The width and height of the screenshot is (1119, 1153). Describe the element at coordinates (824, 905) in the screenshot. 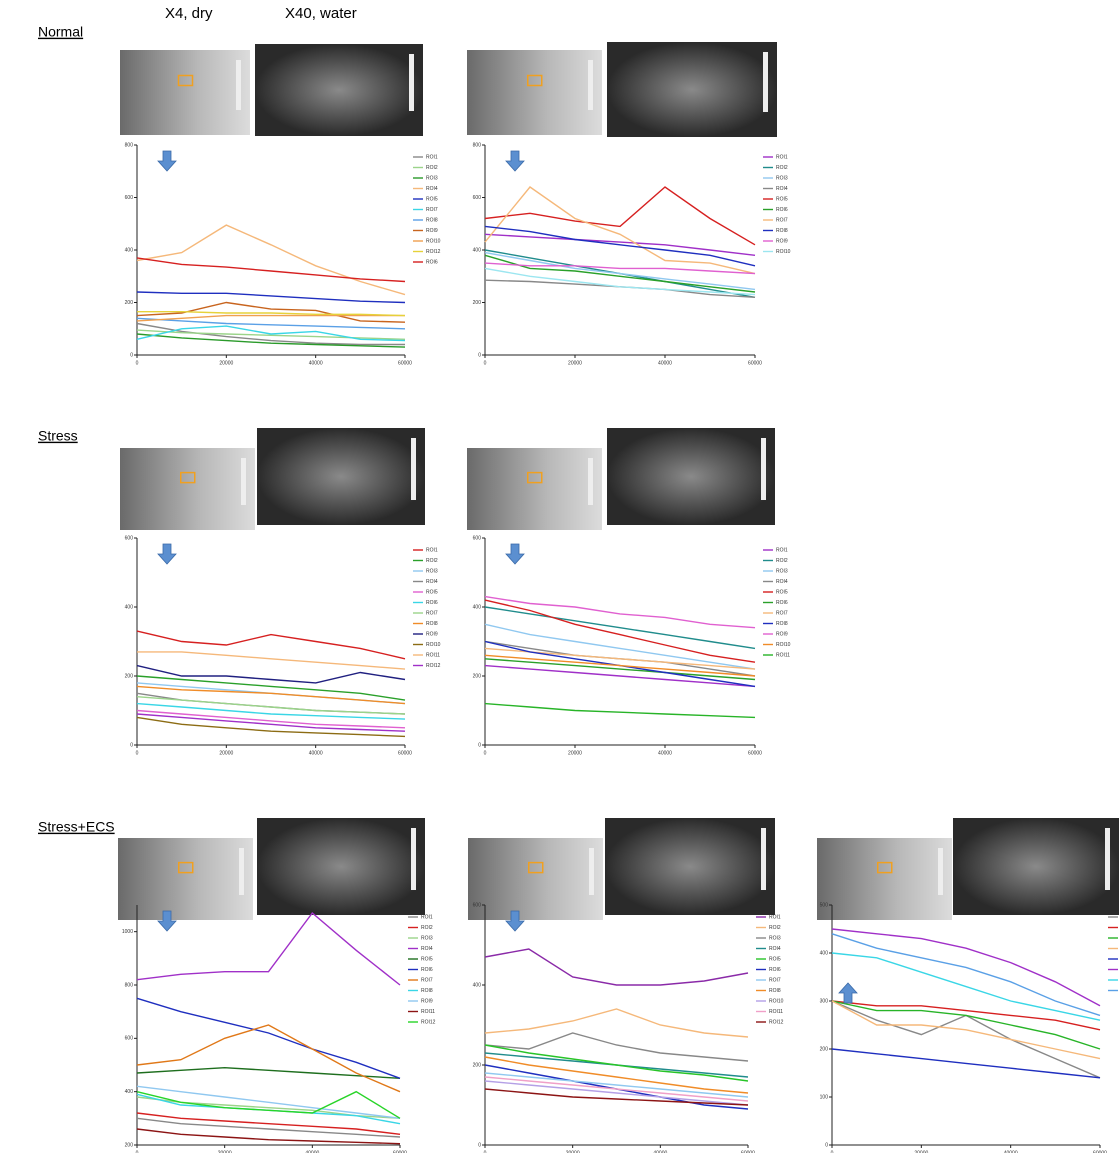

I see `y-tick-label: 500` at that location.